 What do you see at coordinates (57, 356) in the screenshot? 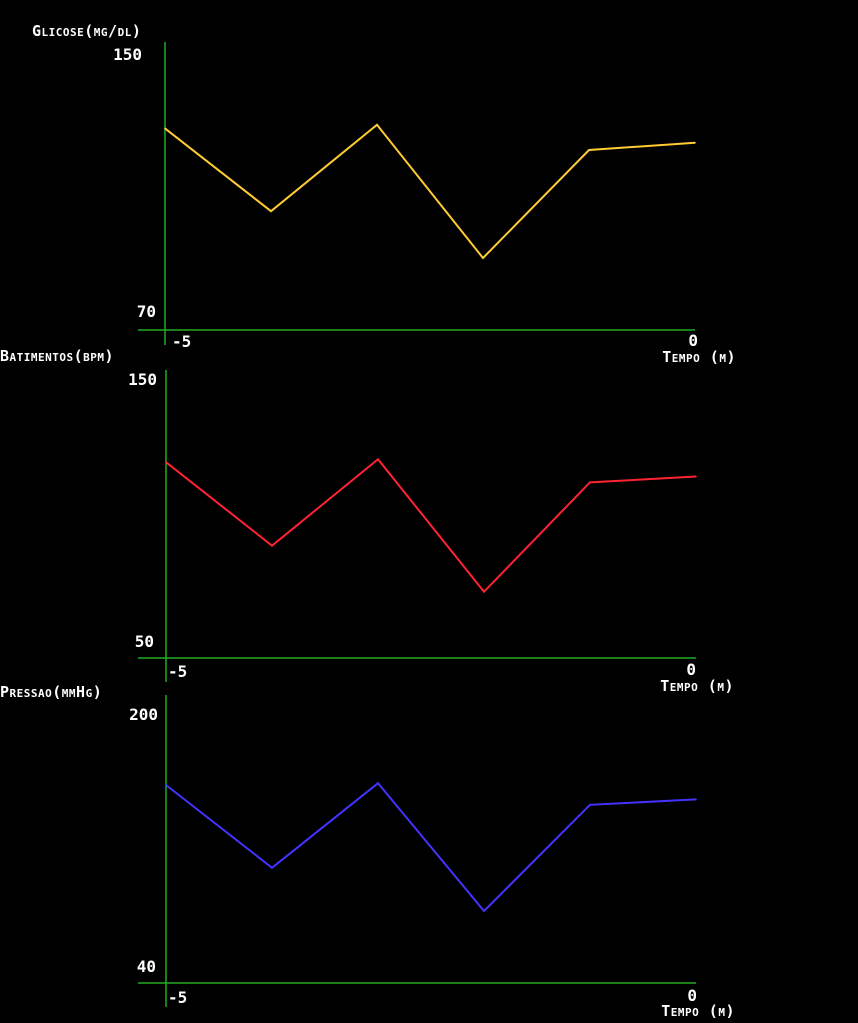
I see `y-axis-label: Batimentos(bpm)` at bounding box center [57, 356].